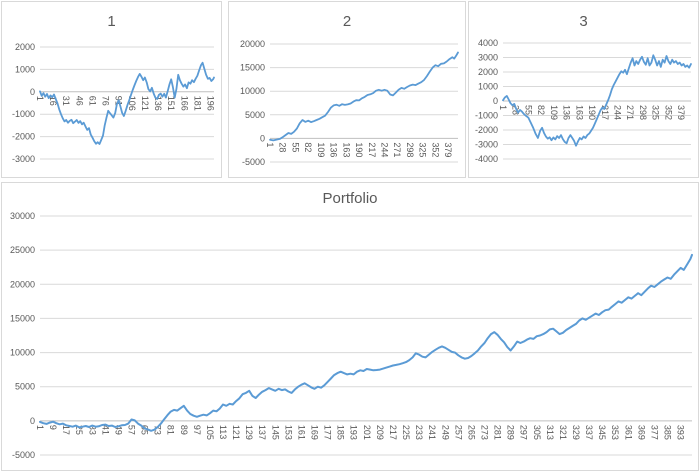 Image resolution: width=700 pixels, height=472 pixels. Describe the element at coordinates (576, 432) in the screenshot. I see `x-tick-label: 329` at that location.